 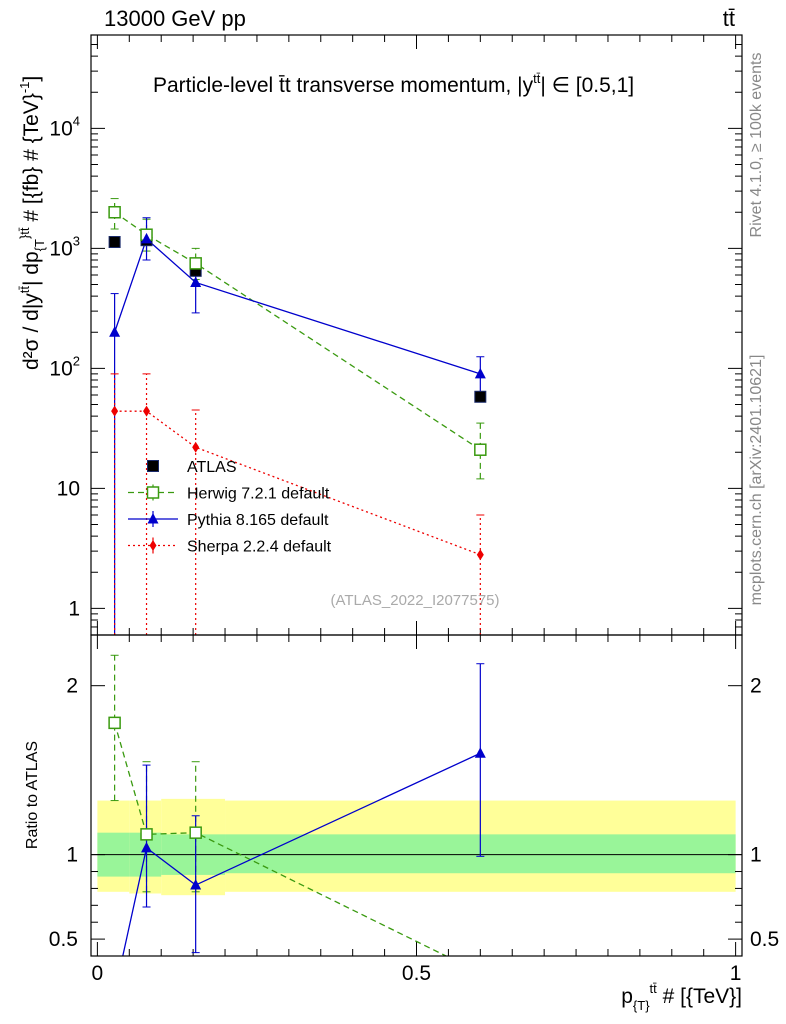 I want to click on x-tick-label: 1, so click(x=736, y=973).